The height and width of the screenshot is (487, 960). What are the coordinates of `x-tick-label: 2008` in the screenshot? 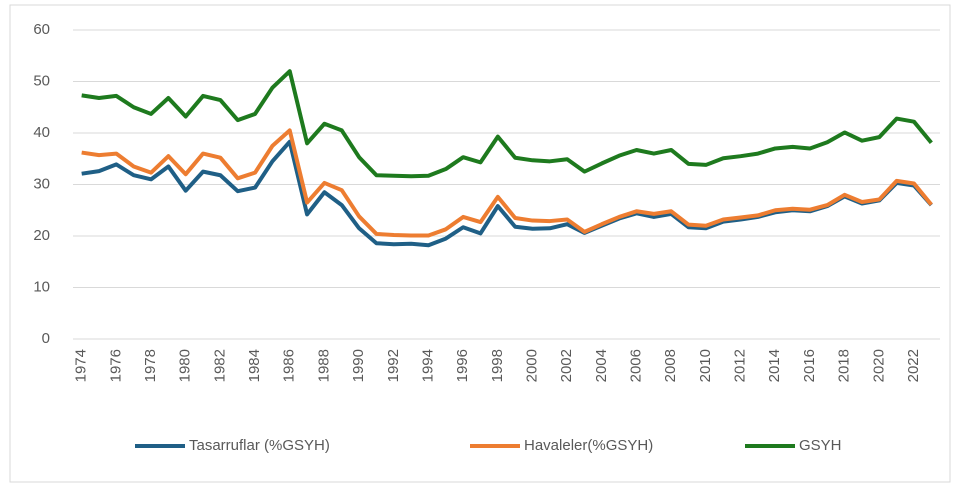 It's located at (670, 365).